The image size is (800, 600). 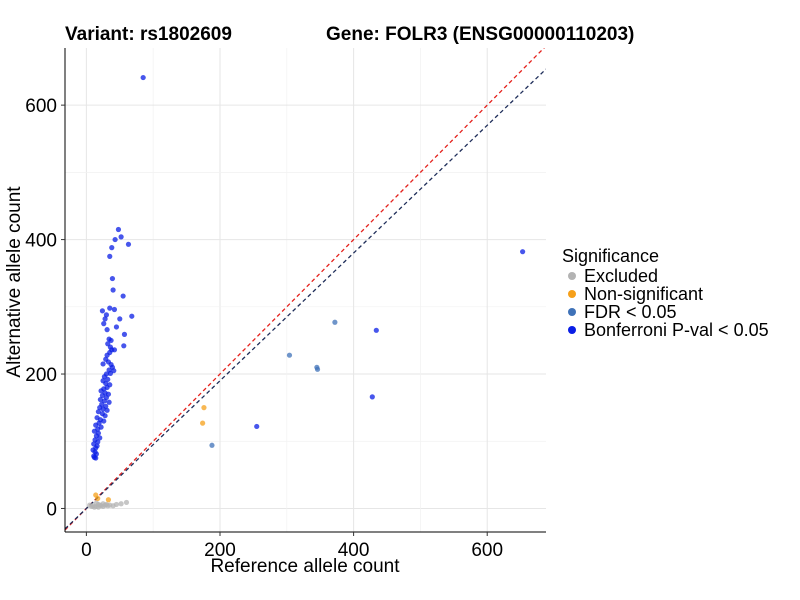 I want to click on legend-item-fdr: FDR < 0.05, so click(x=665, y=311).